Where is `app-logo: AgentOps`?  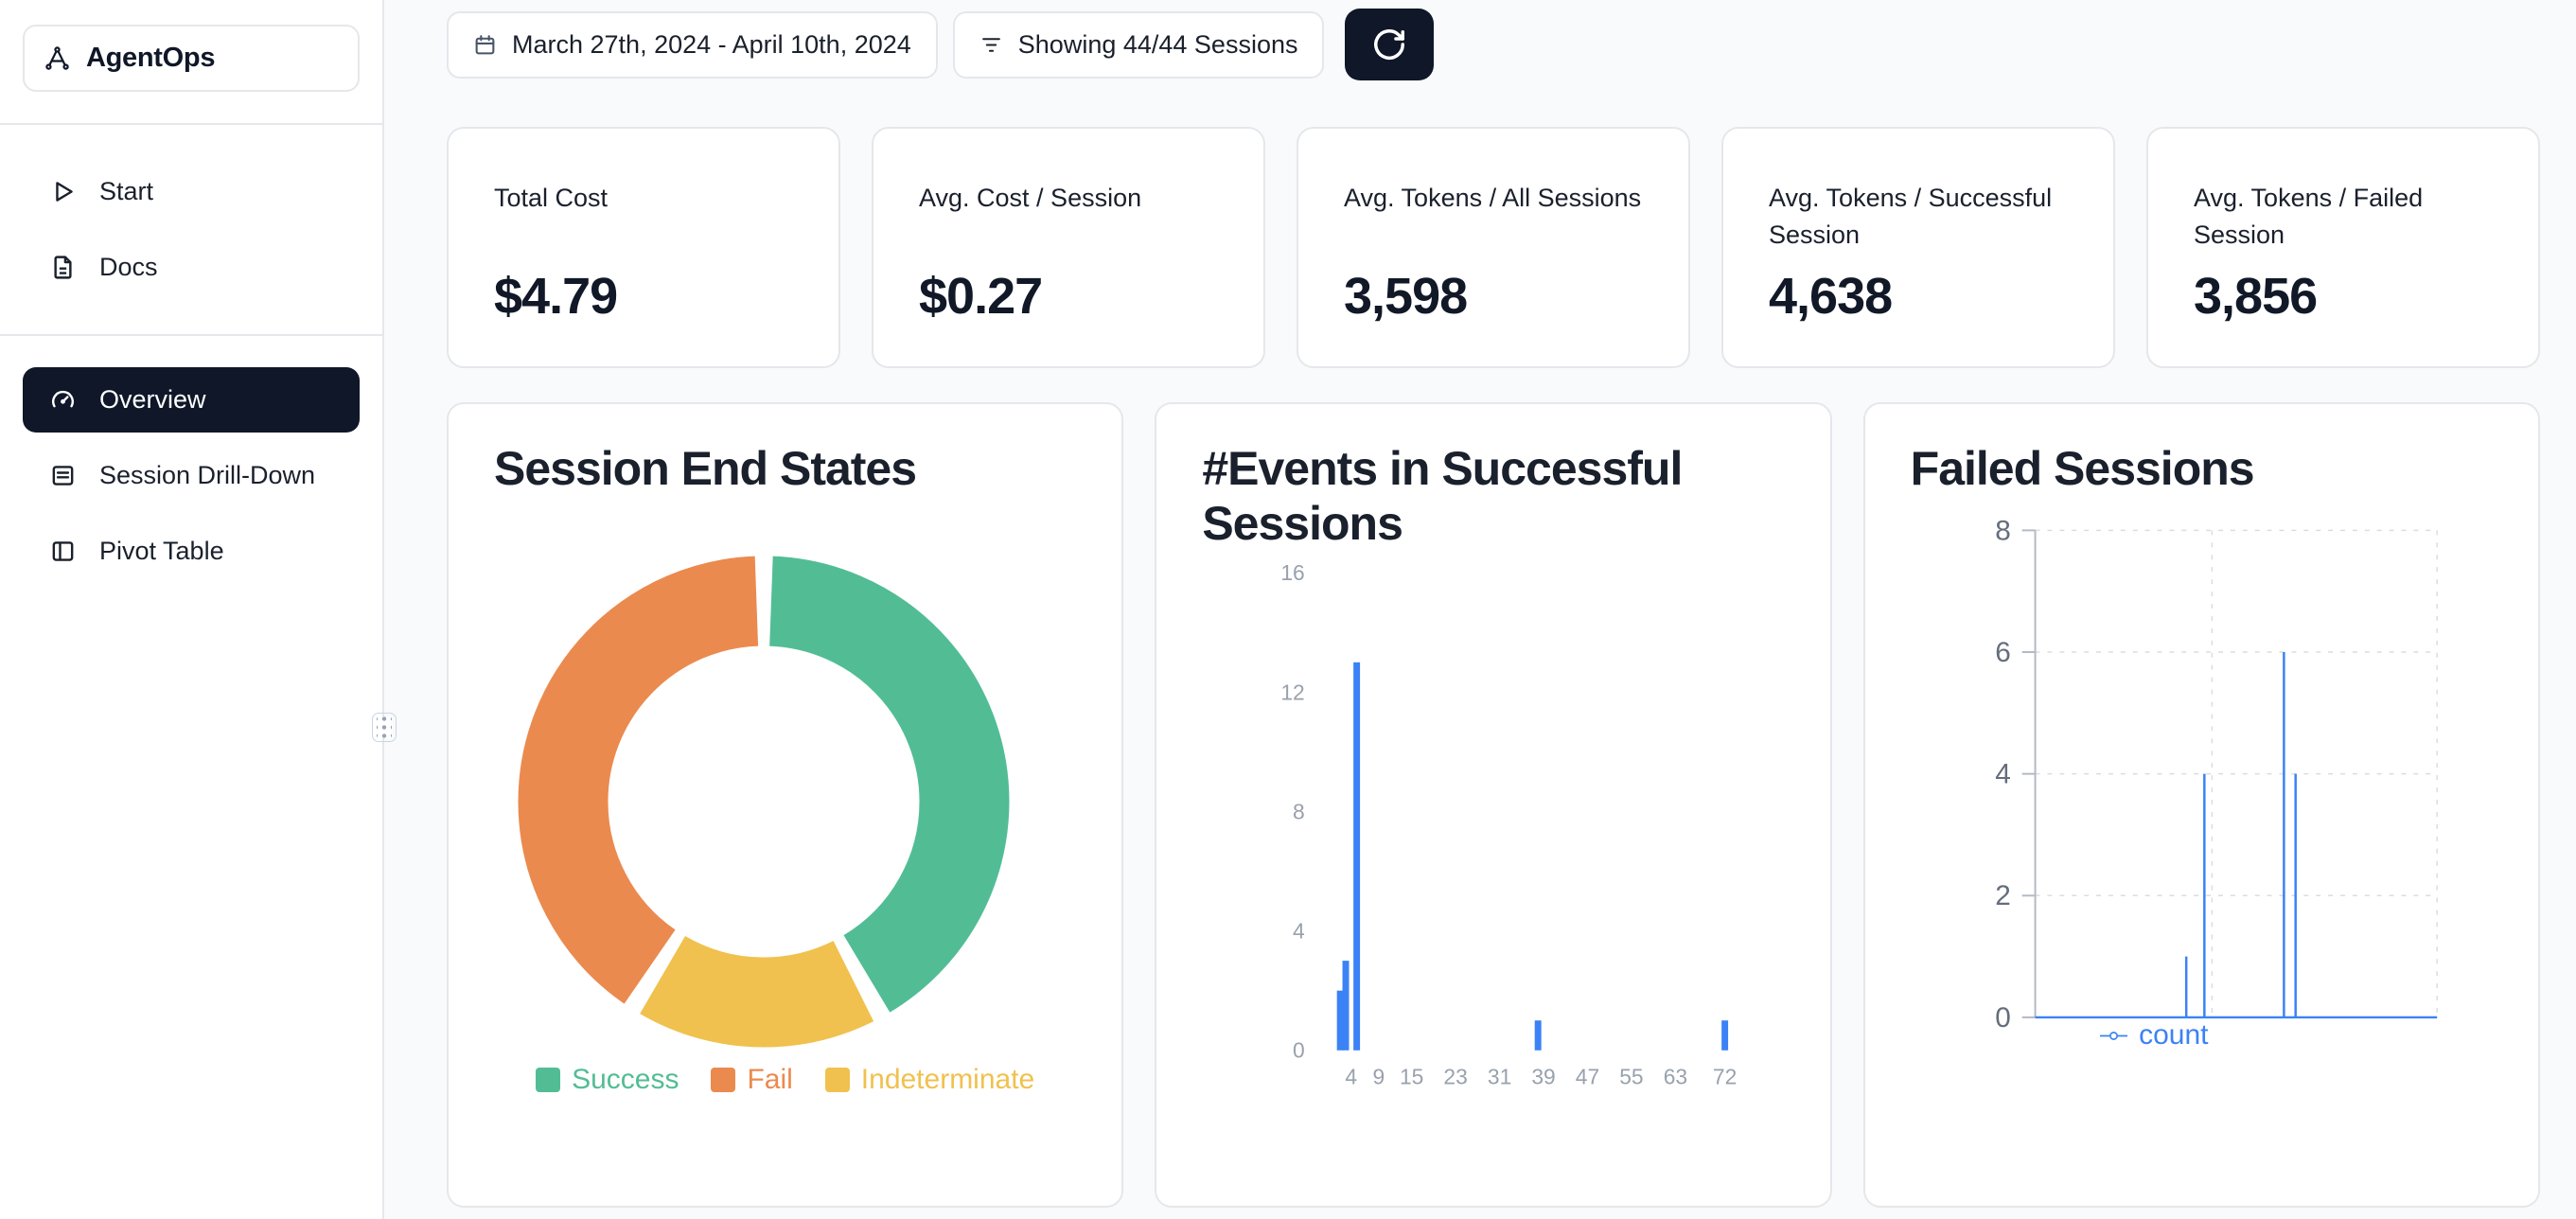 app-logo: AgentOps is located at coordinates (191, 58).